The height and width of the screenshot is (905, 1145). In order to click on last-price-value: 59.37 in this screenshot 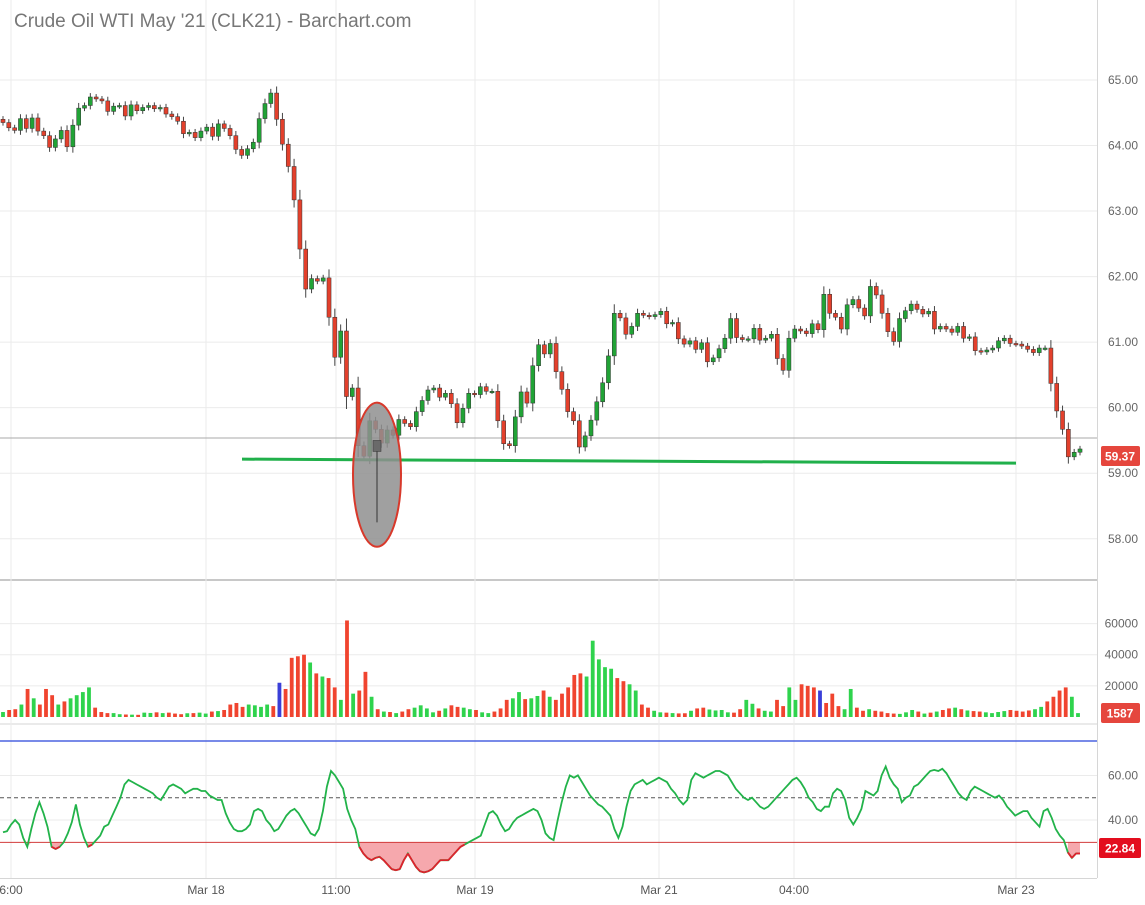, I will do `click(1120, 457)`.